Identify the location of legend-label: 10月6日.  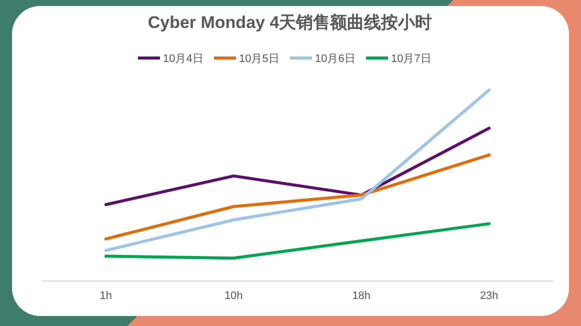
(335, 59).